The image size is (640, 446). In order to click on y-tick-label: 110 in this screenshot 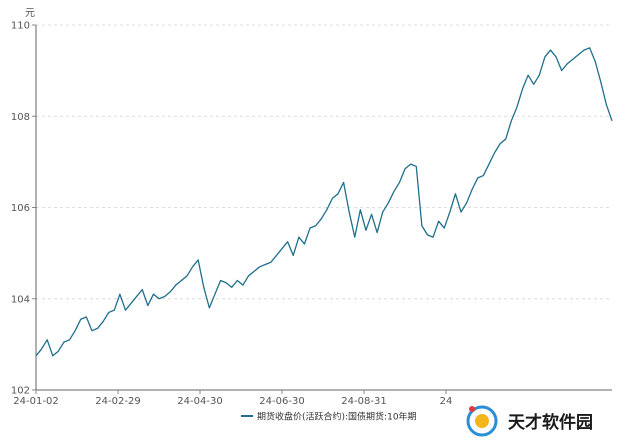, I will do `click(20, 26)`.